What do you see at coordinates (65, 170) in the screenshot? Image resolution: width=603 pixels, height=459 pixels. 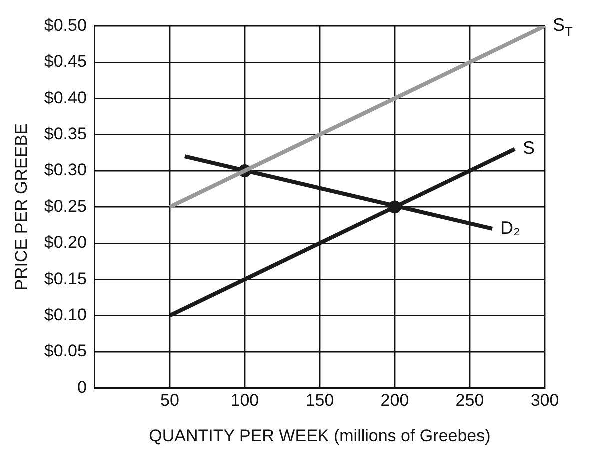 I see `y-tick-label: $0.30` at bounding box center [65, 170].